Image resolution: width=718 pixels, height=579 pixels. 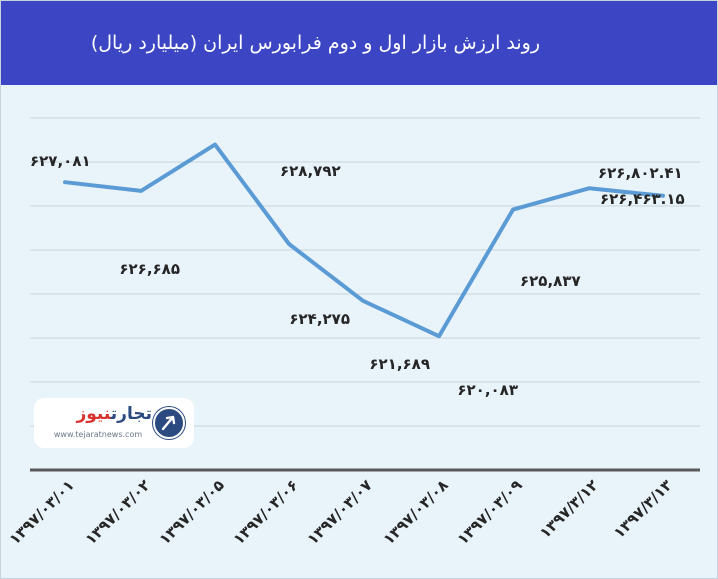 I want to click on data-label: ۶۲۱,۶۸۹, so click(x=399, y=364).